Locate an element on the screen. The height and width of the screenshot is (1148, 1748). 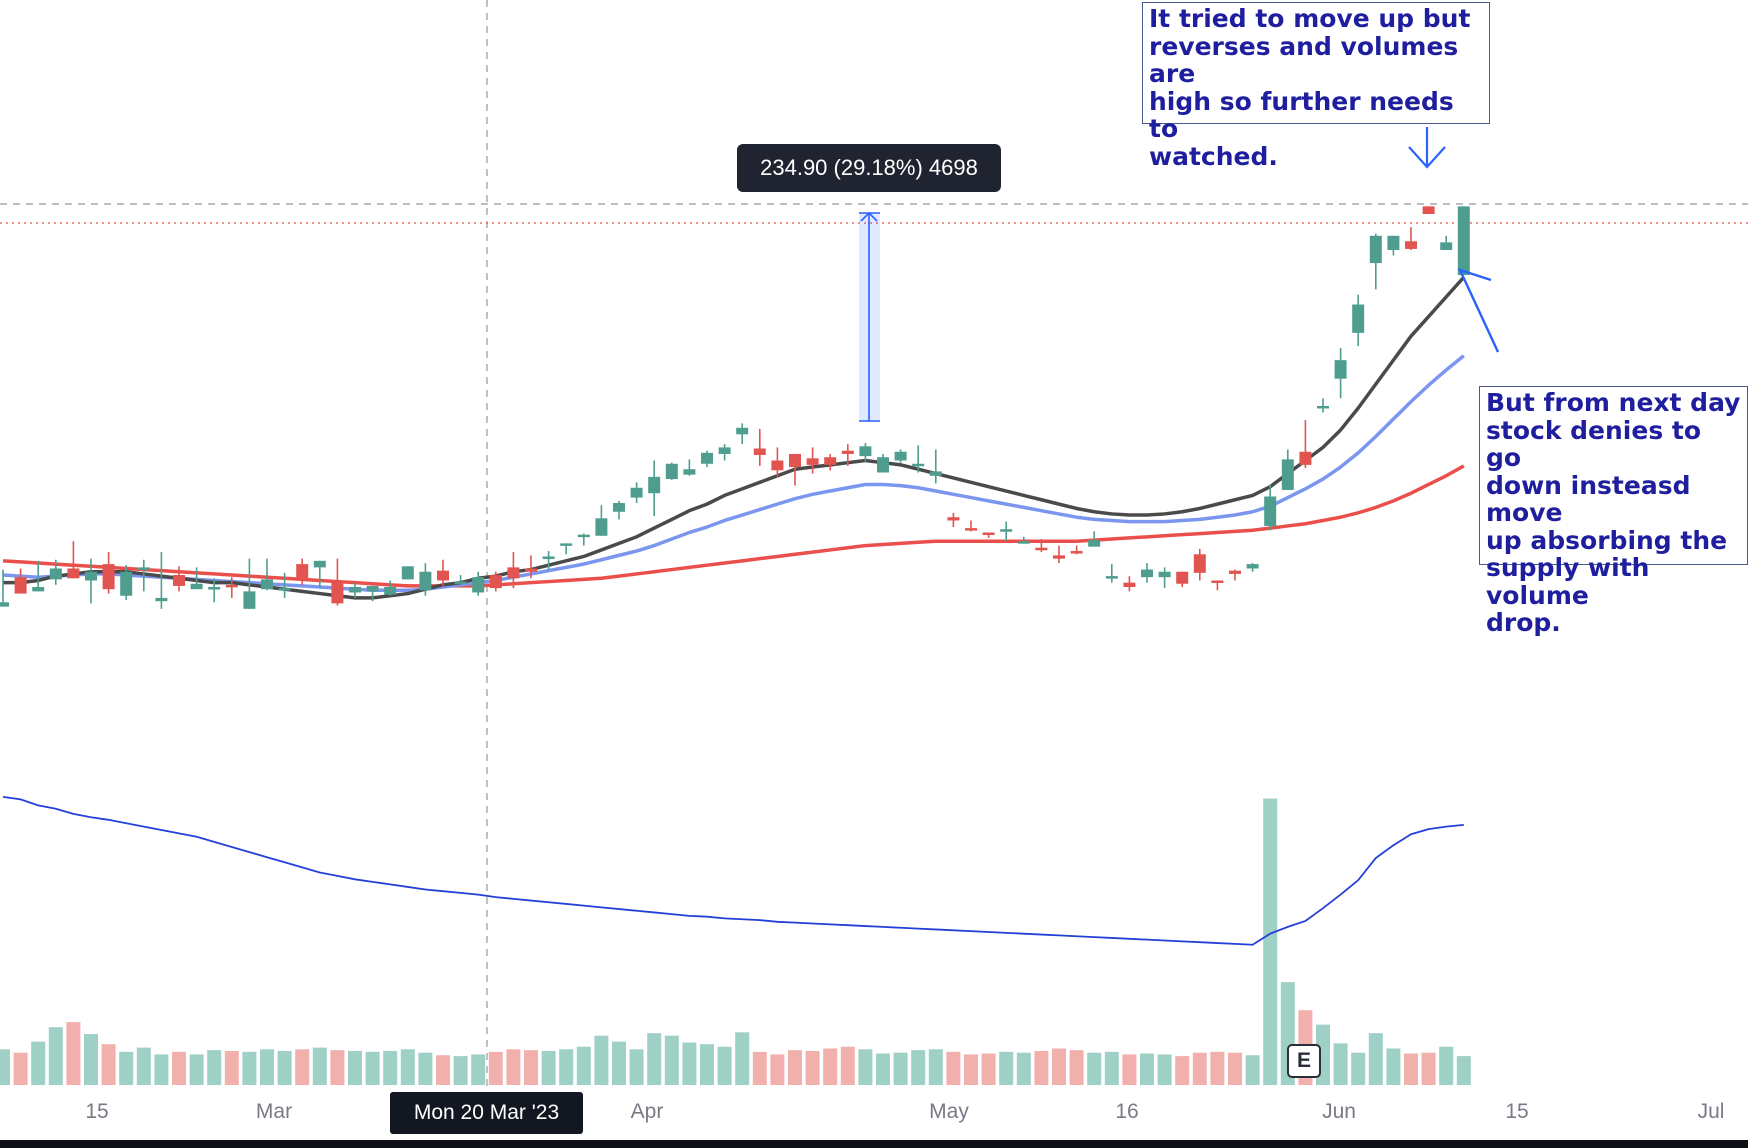
crosshair-date-label: Mon 20 Mar '23 is located at coordinates (486, 1113).